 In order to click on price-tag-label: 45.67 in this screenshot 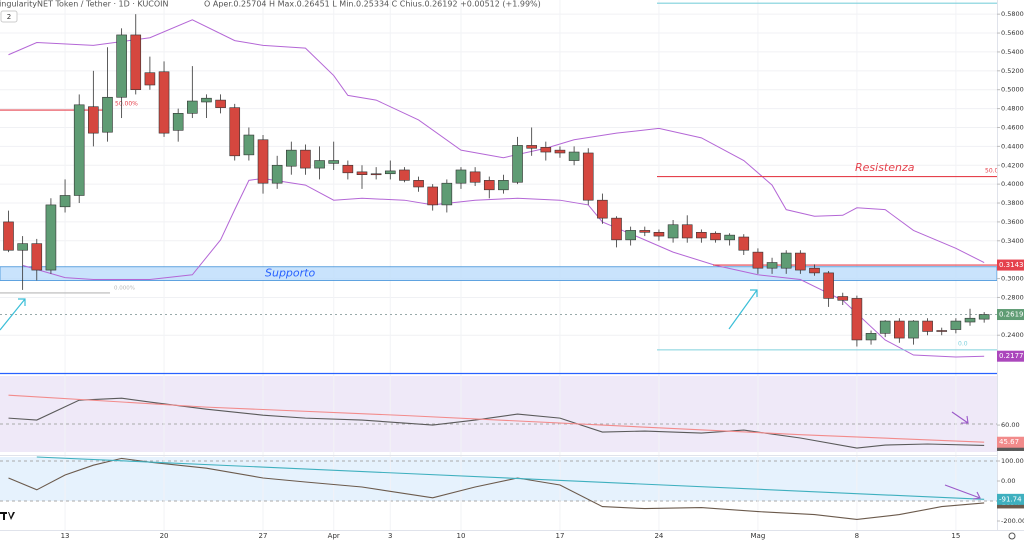, I will do `click(1009, 442)`.